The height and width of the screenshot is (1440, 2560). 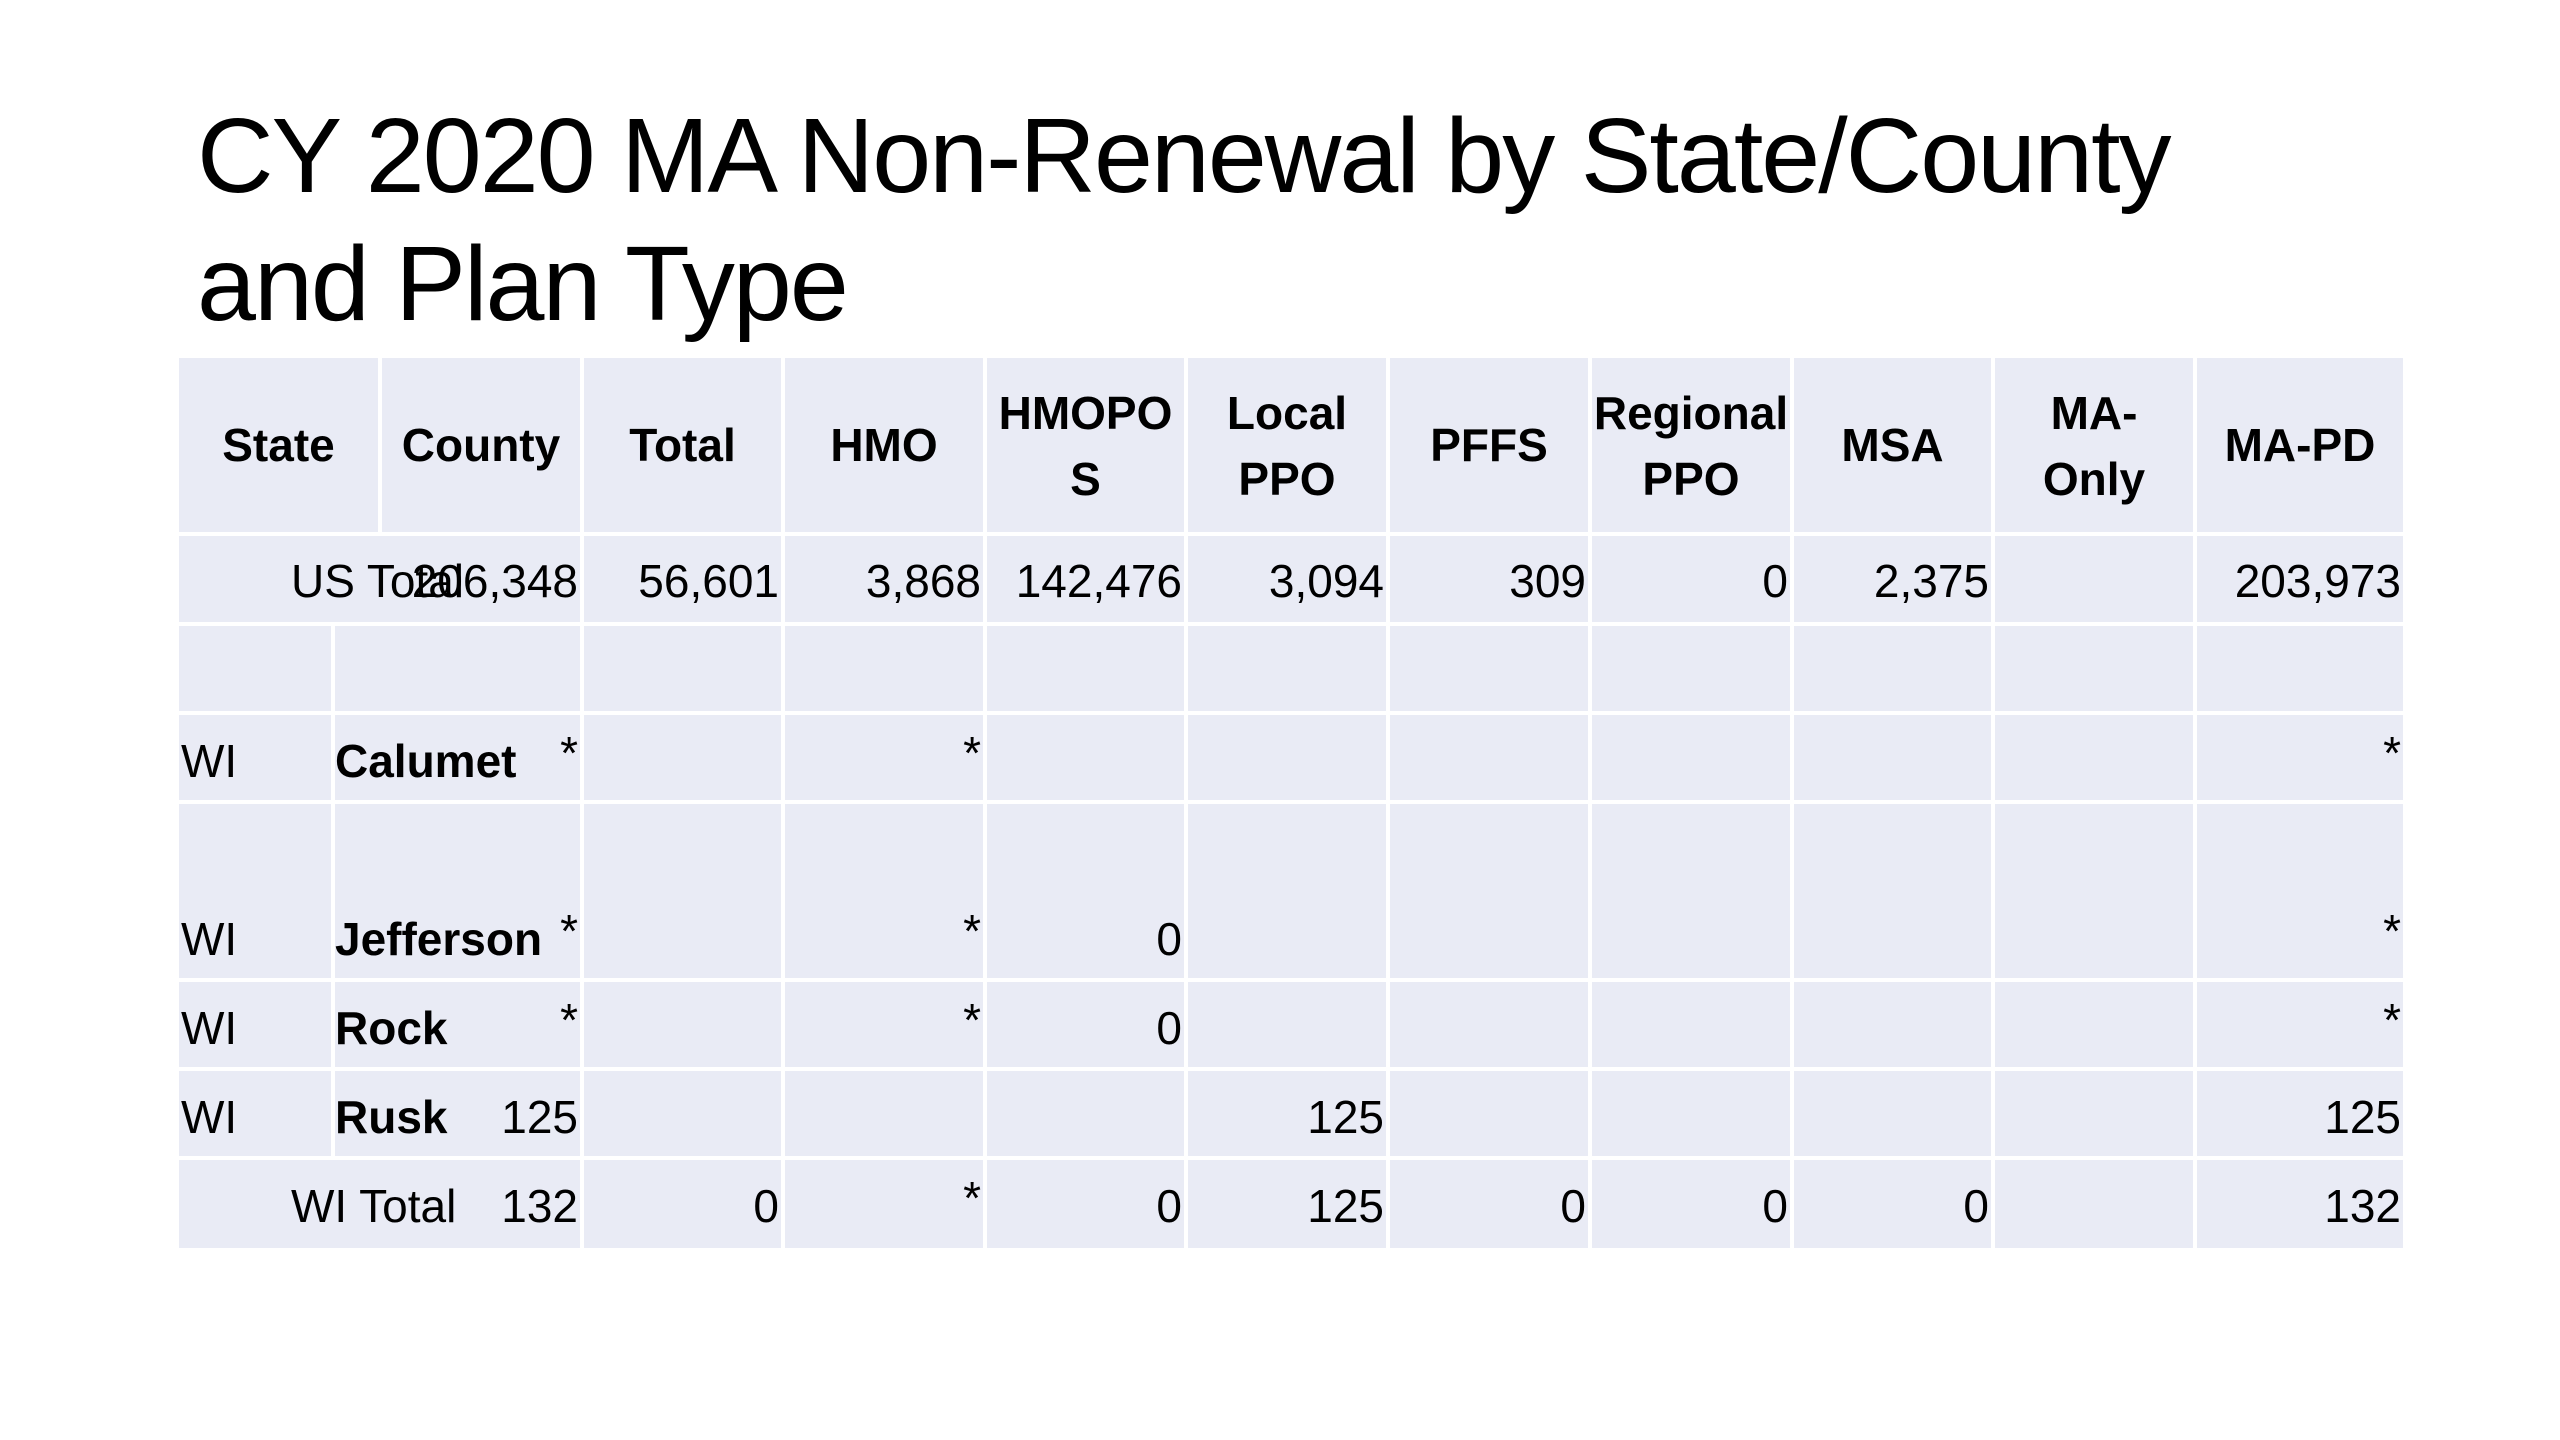 What do you see at coordinates (766, 1206) in the screenshot?
I see `wi-total-hmo: 0` at bounding box center [766, 1206].